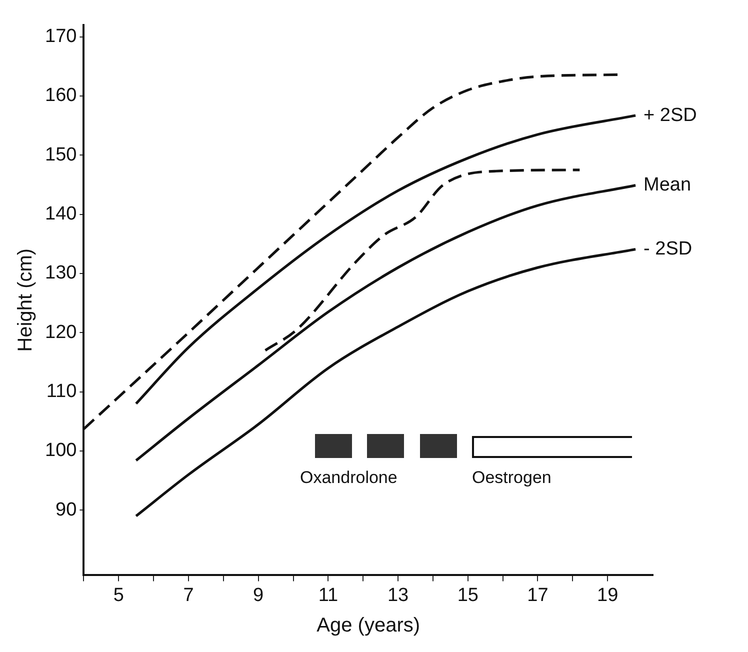 The image size is (748, 652). I want to click on y-tick-label: 90, so click(66, 509).